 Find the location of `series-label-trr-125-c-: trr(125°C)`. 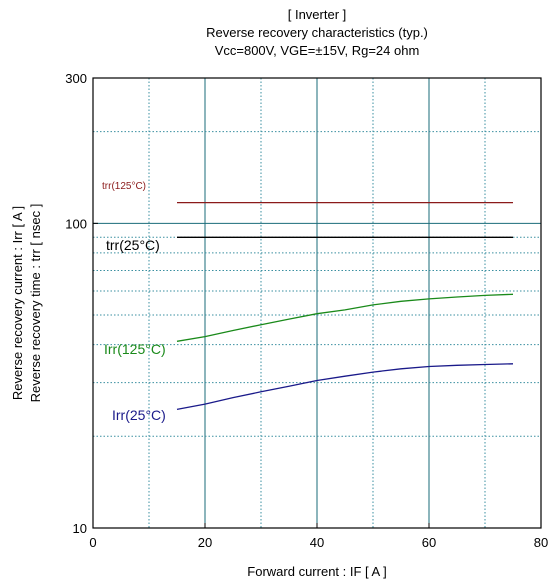

series-label-trr-125-c-: trr(125°C) is located at coordinates (124, 186).